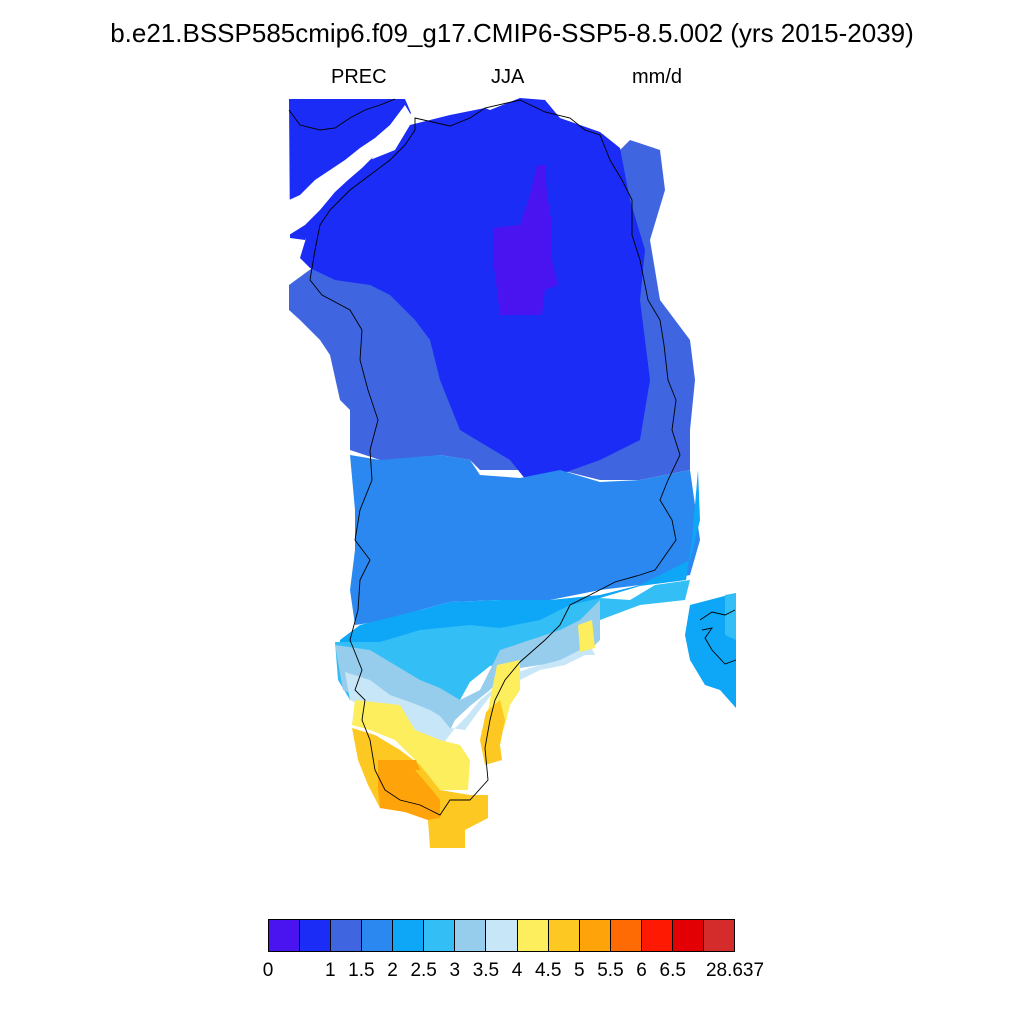  I want to click on colorbar-label: 2, so click(392, 970).